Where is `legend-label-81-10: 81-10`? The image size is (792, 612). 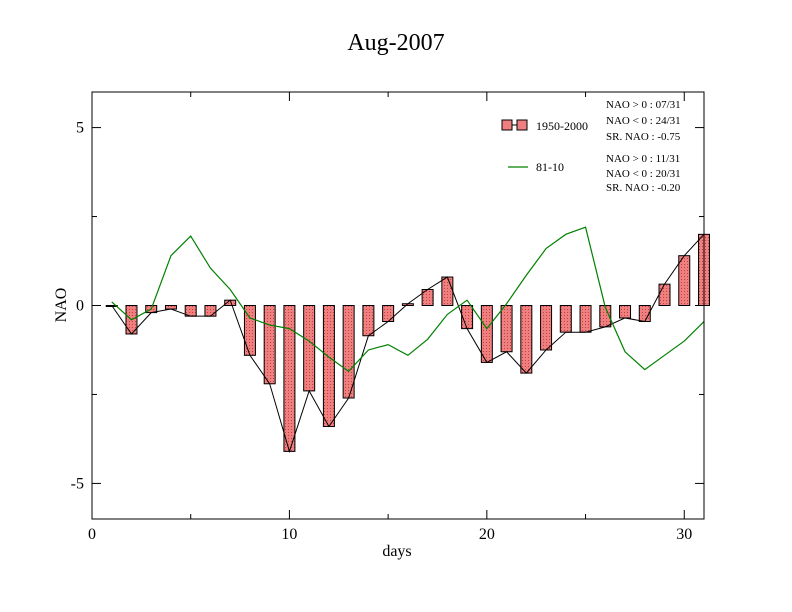 legend-label-81-10: 81-10 is located at coordinates (550, 167).